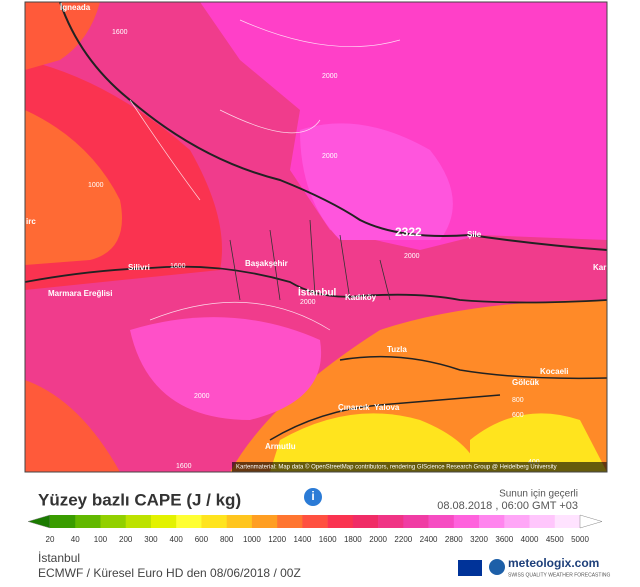  Describe the element at coordinates (80, 293) in the screenshot. I see `place-label: Marmara Ereğlisi` at that location.